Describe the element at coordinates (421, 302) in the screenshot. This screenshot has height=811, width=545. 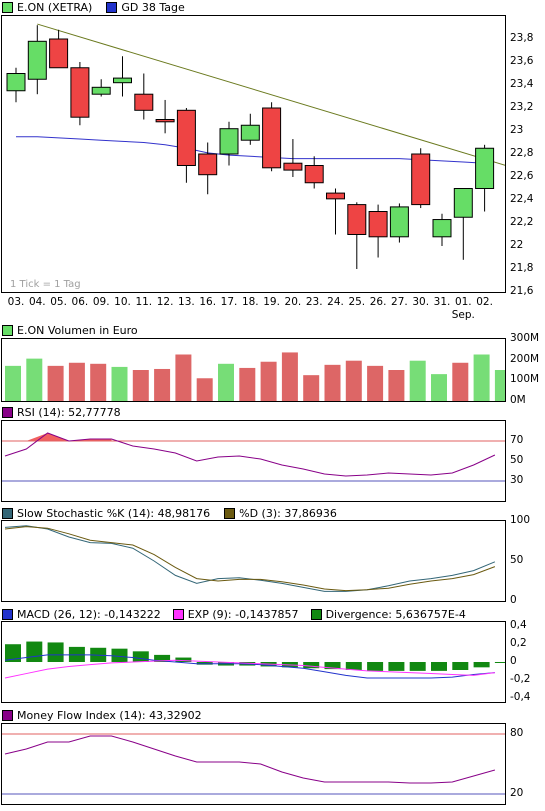
I see `x-tick-label: 30.` at that location.